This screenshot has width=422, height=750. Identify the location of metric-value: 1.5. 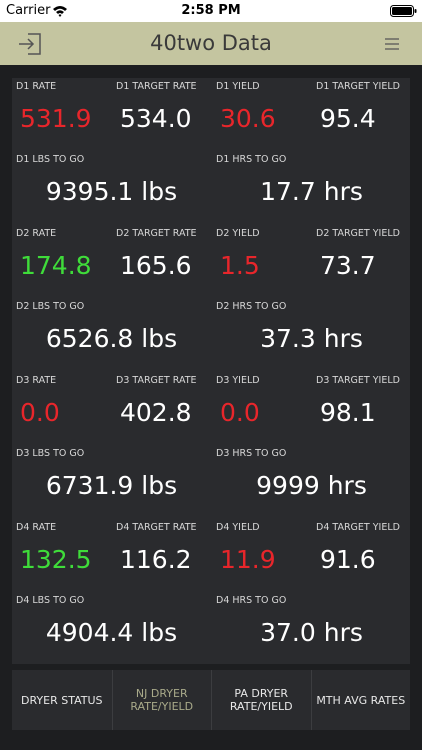
(240, 265).